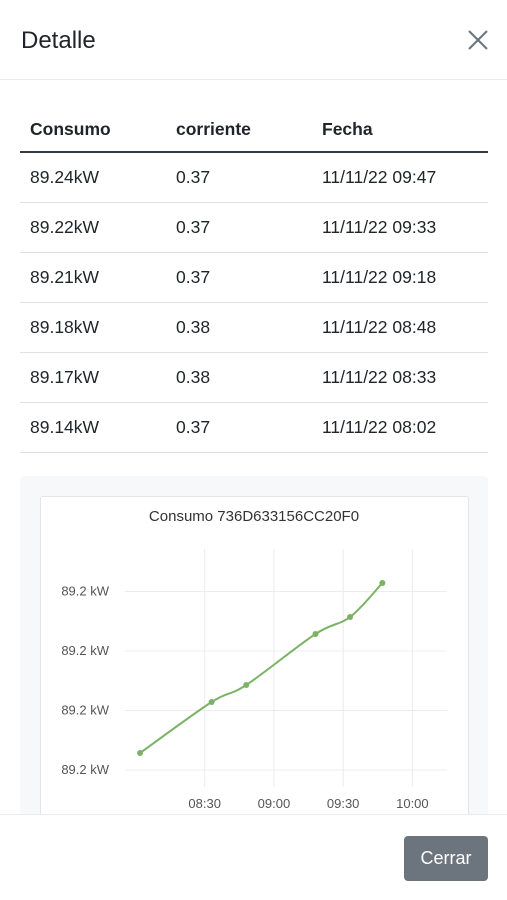 The height and width of the screenshot is (900, 507). What do you see at coordinates (274, 803) in the screenshot?
I see `x-tick-label: 09:00` at bounding box center [274, 803].